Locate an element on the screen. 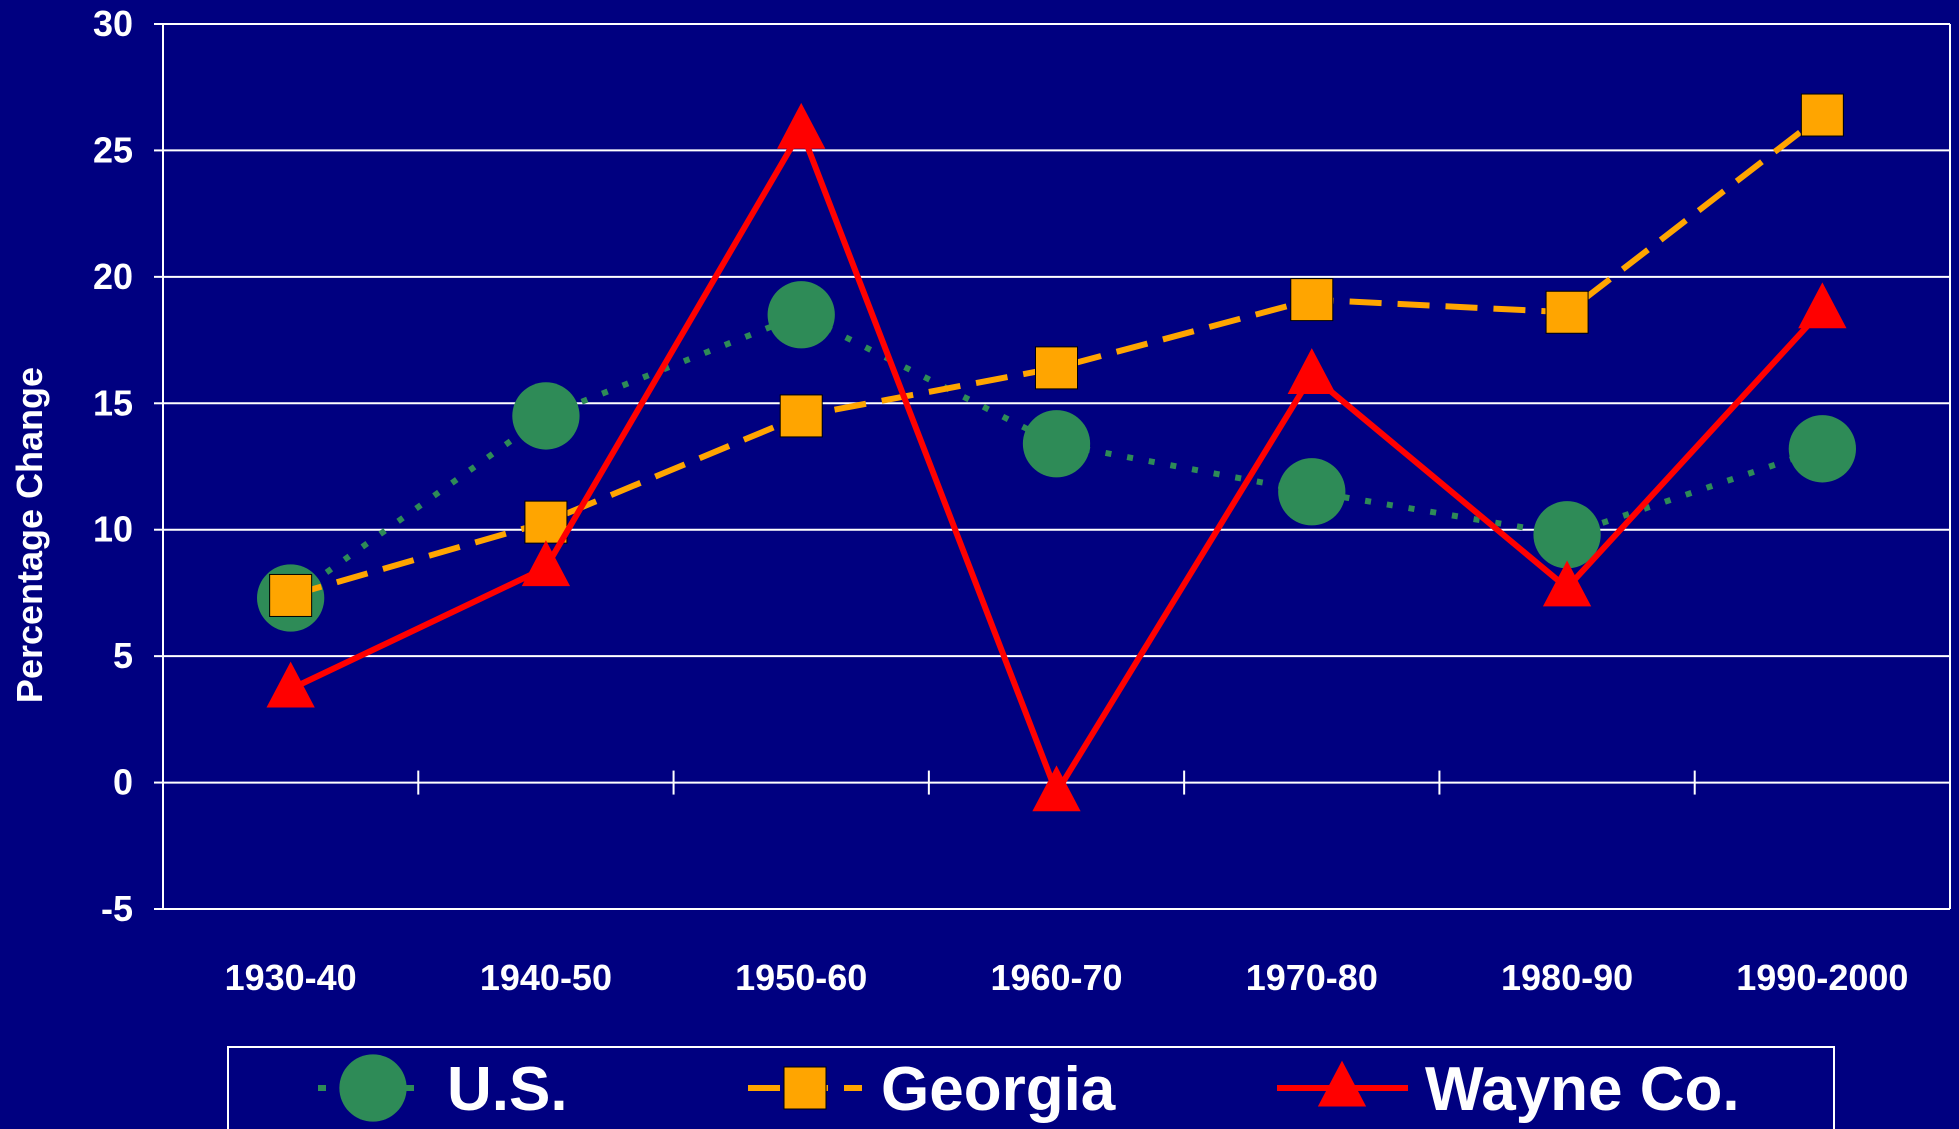 The width and height of the screenshot is (1959, 1129). x-tick-label: 1970-80 is located at coordinates (1312, 977).